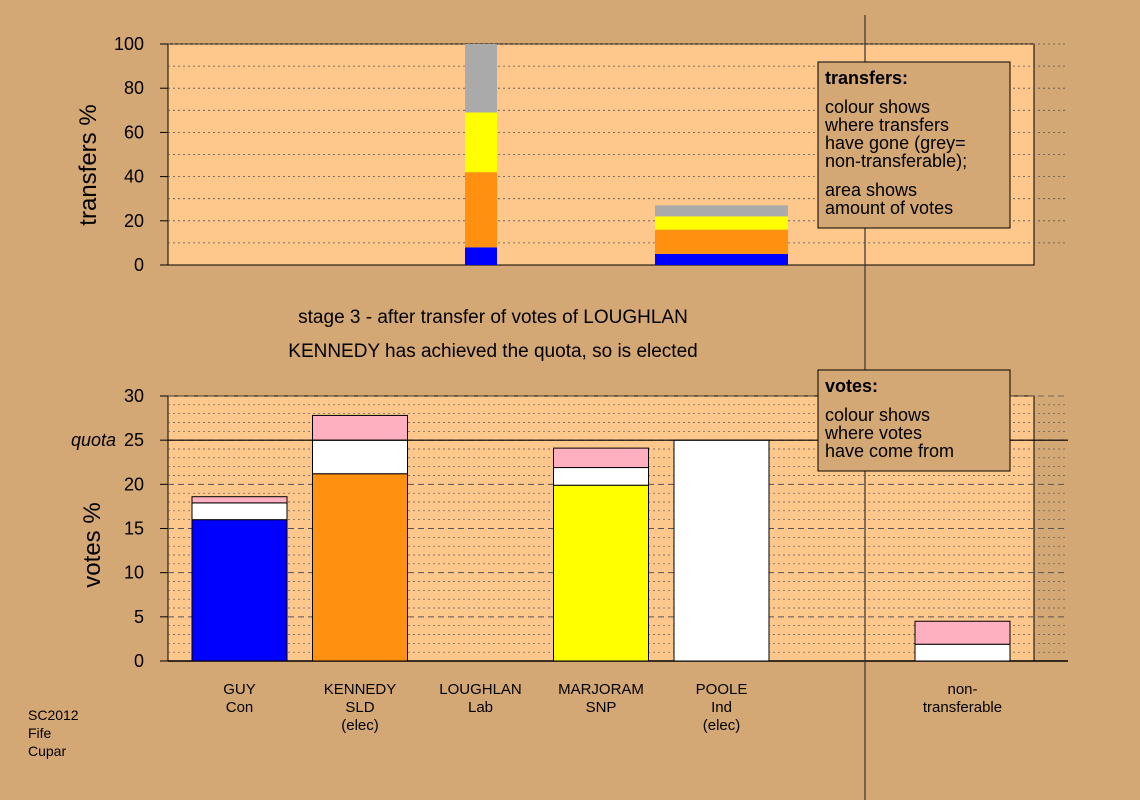 The image size is (1140, 800). Describe the element at coordinates (88, 164) in the screenshot. I see `transfers-y-axis-label: transfers %` at that location.